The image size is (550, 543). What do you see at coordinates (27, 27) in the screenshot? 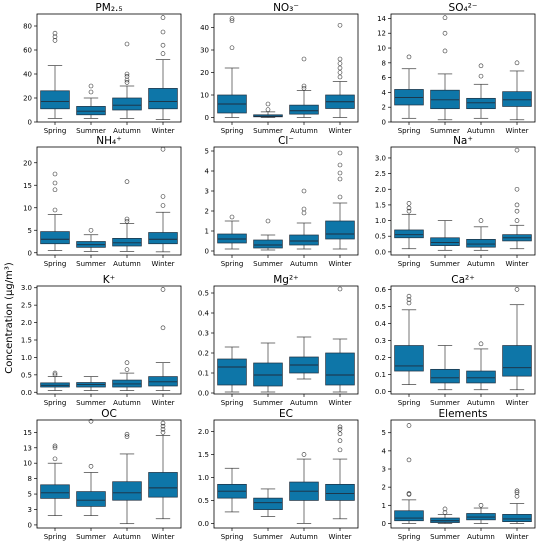
I see `y-tick-label: 80` at bounding box center [27, 27].